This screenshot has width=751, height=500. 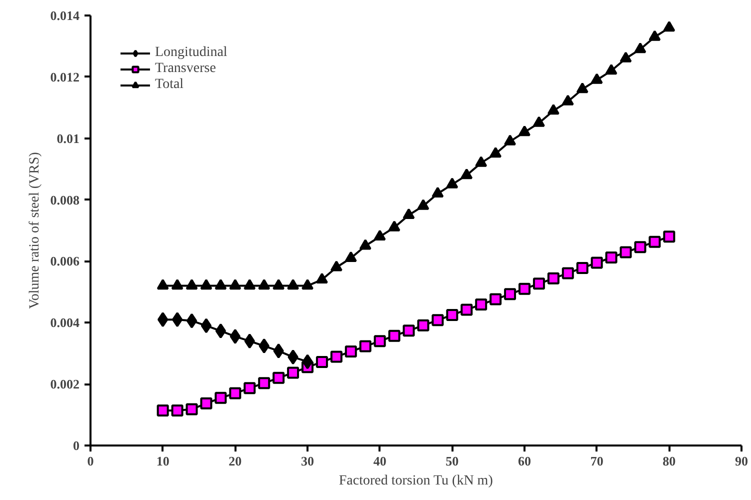 What do you see at coordinates (307, 461) in the screenshot?
I see `x-tick-label: 30` at bounding box center [307, 461].